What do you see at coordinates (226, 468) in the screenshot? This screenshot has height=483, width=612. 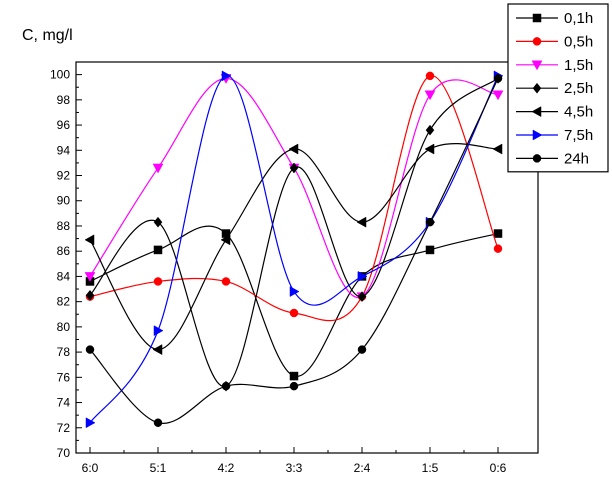 I see `x-tick-label: 4:2` at bounding box center [226, 468].